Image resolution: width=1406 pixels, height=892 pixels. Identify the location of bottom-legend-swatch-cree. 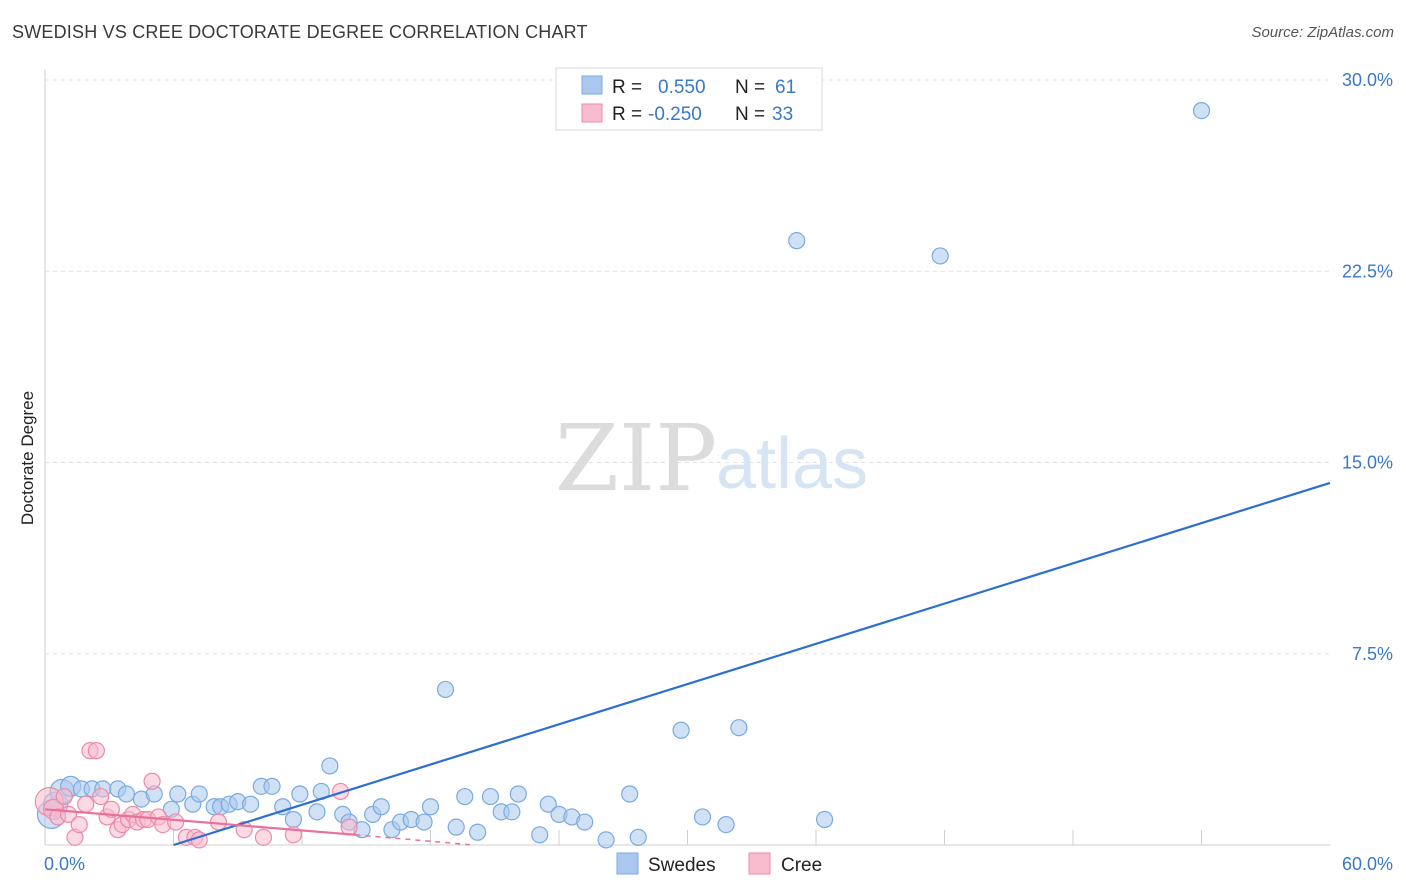
(759, 863).